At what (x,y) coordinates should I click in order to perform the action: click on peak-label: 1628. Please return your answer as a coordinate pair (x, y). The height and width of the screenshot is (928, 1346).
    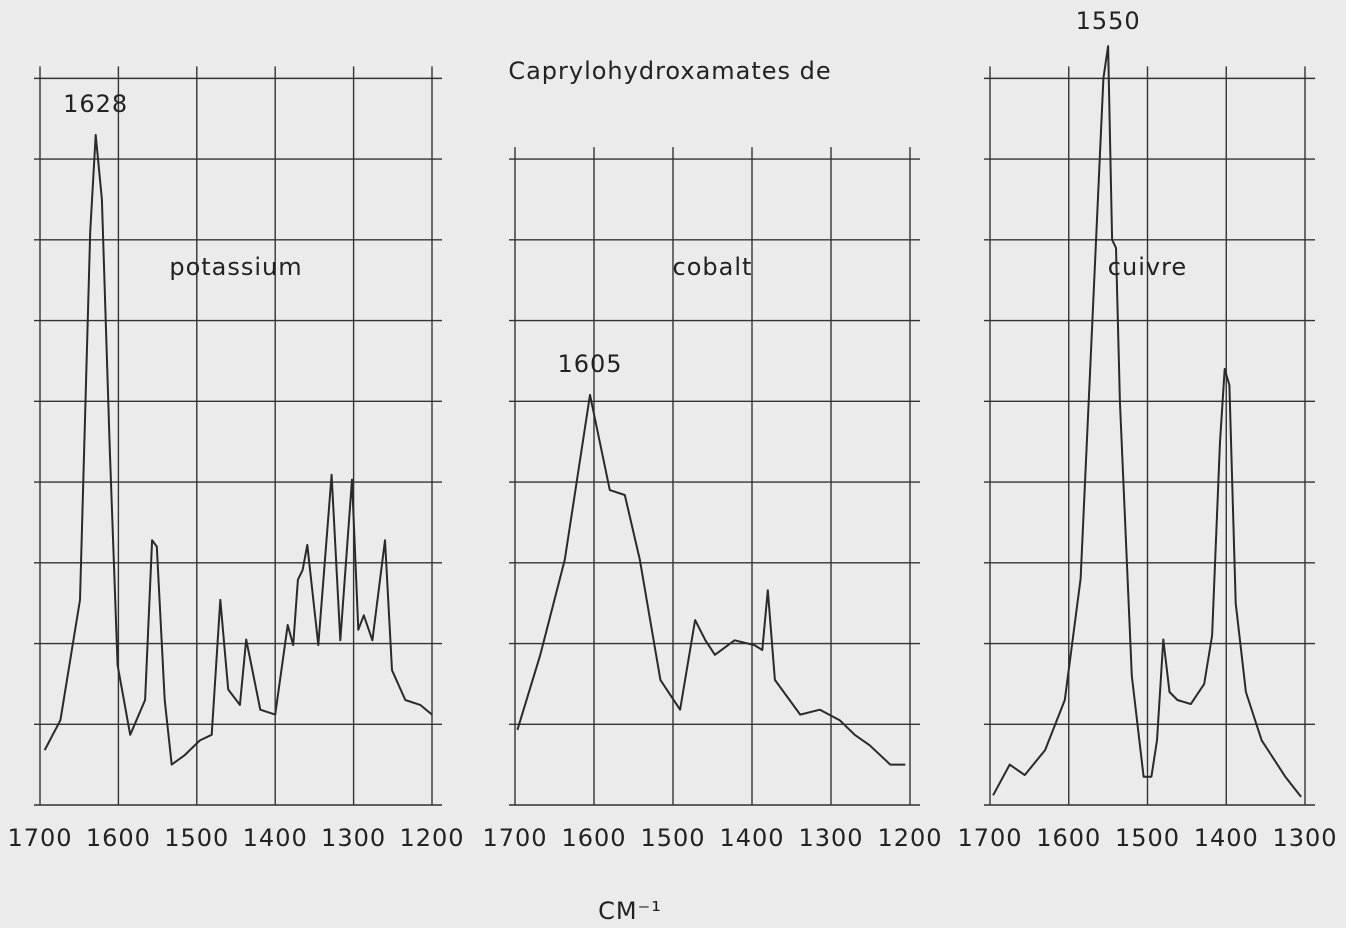
    Looking at the image, I should click on (95, 104).